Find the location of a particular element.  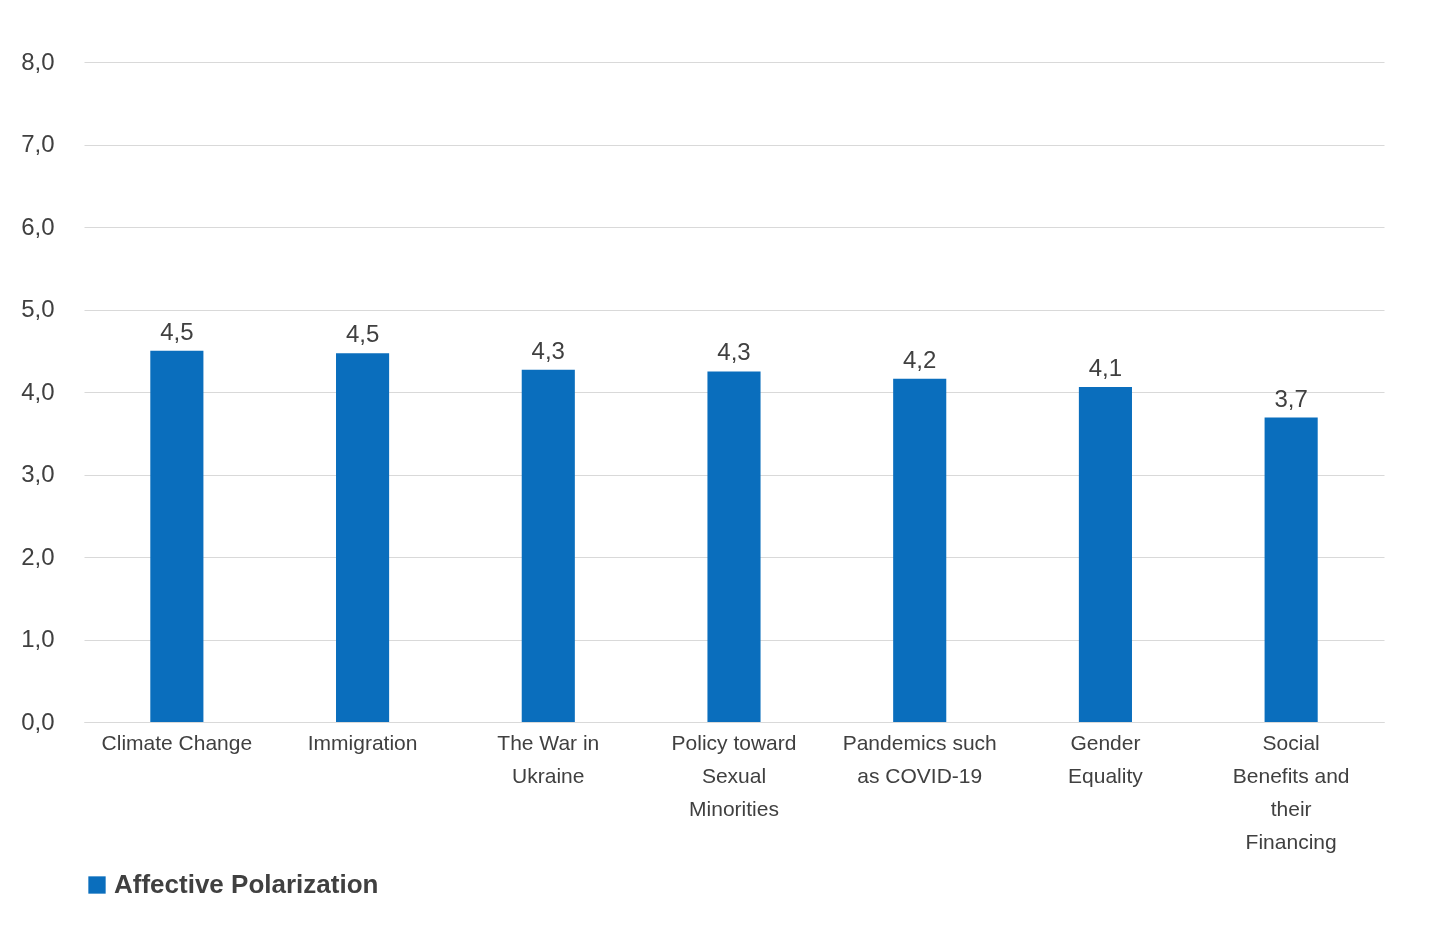

y-tick-label: 8,0 is located at coordinates (38, 61).